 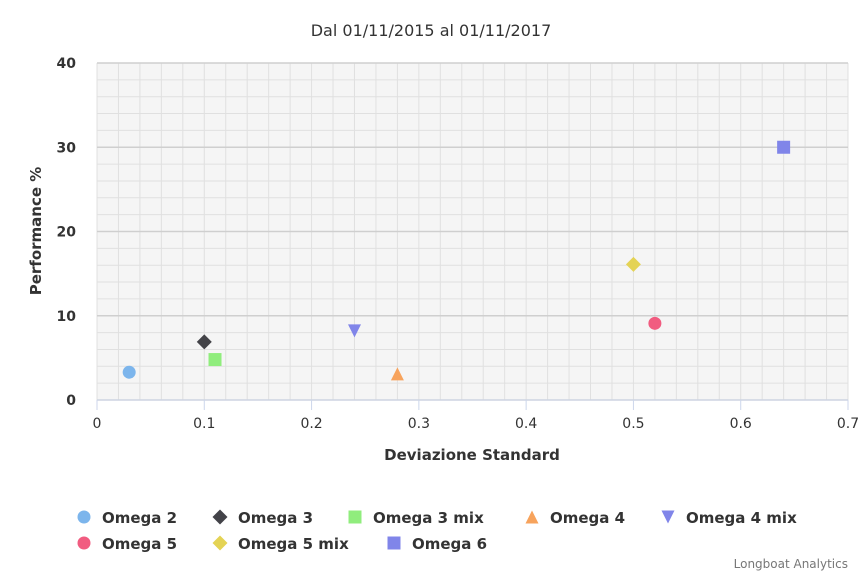 I want to click on x-tick-label: 0.7, so click(x=848, y=424).